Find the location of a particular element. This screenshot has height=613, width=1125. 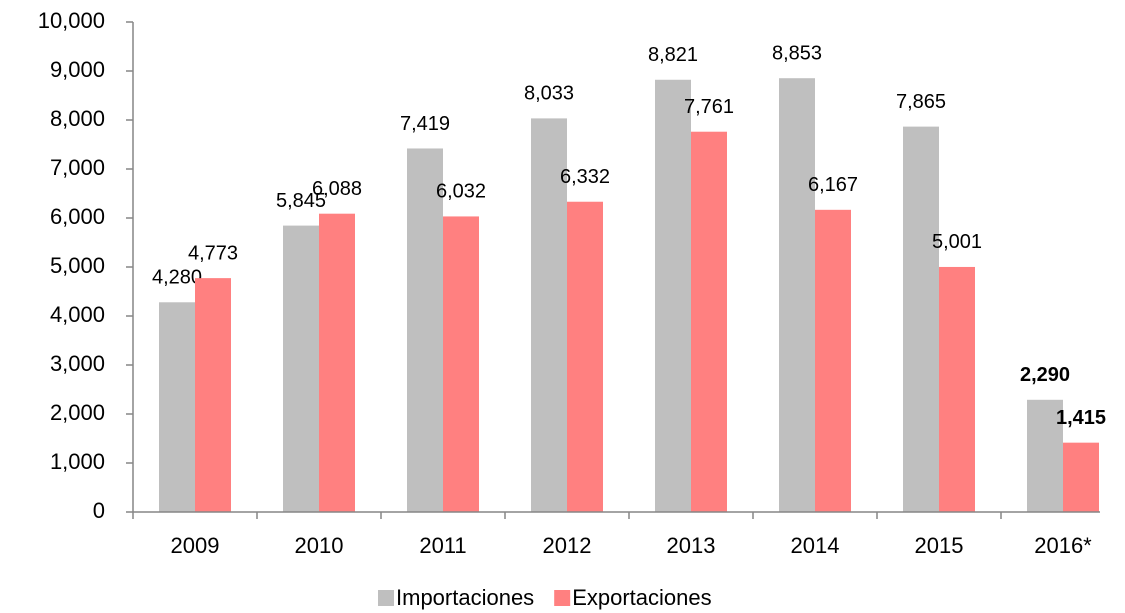

value-label: 5,845 is located at coordinates (301, 201).